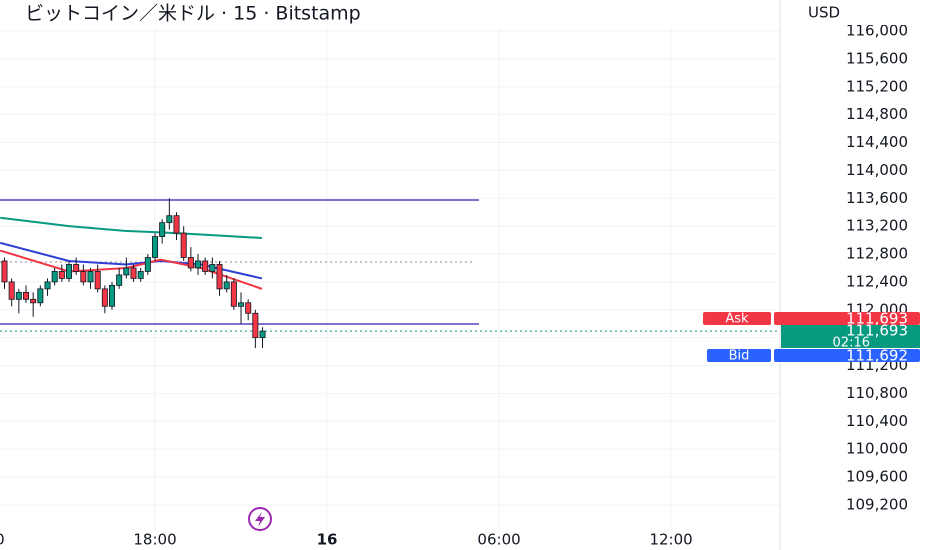 This screenshot has height=550, width=932. What do you see at coordinates (824, 13) in the screenshot?
I see `currency: USD` at bounding box center [824, 13].